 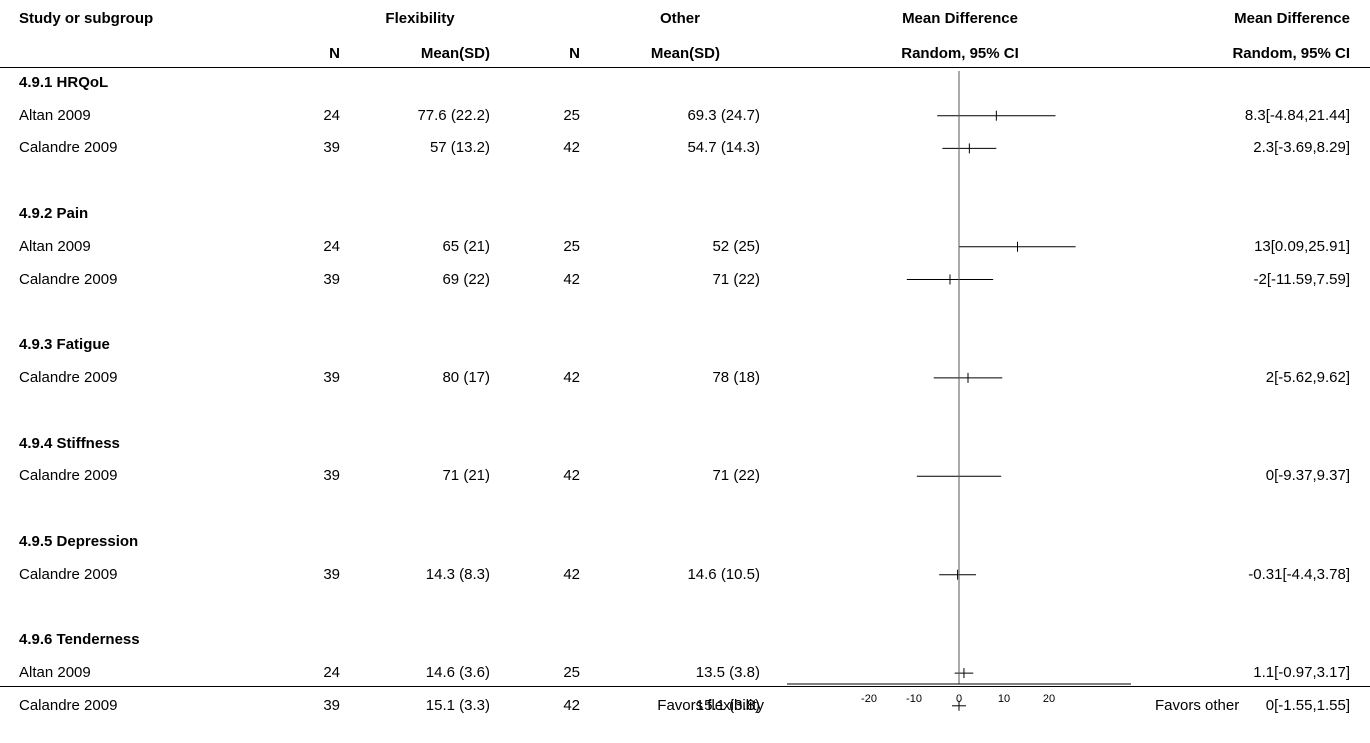 What do you see at coordinates (69, 443) in the screenshot?
I see `subgroup-label: 4.9.4 Stiffness` at bounding box center [69, 443].